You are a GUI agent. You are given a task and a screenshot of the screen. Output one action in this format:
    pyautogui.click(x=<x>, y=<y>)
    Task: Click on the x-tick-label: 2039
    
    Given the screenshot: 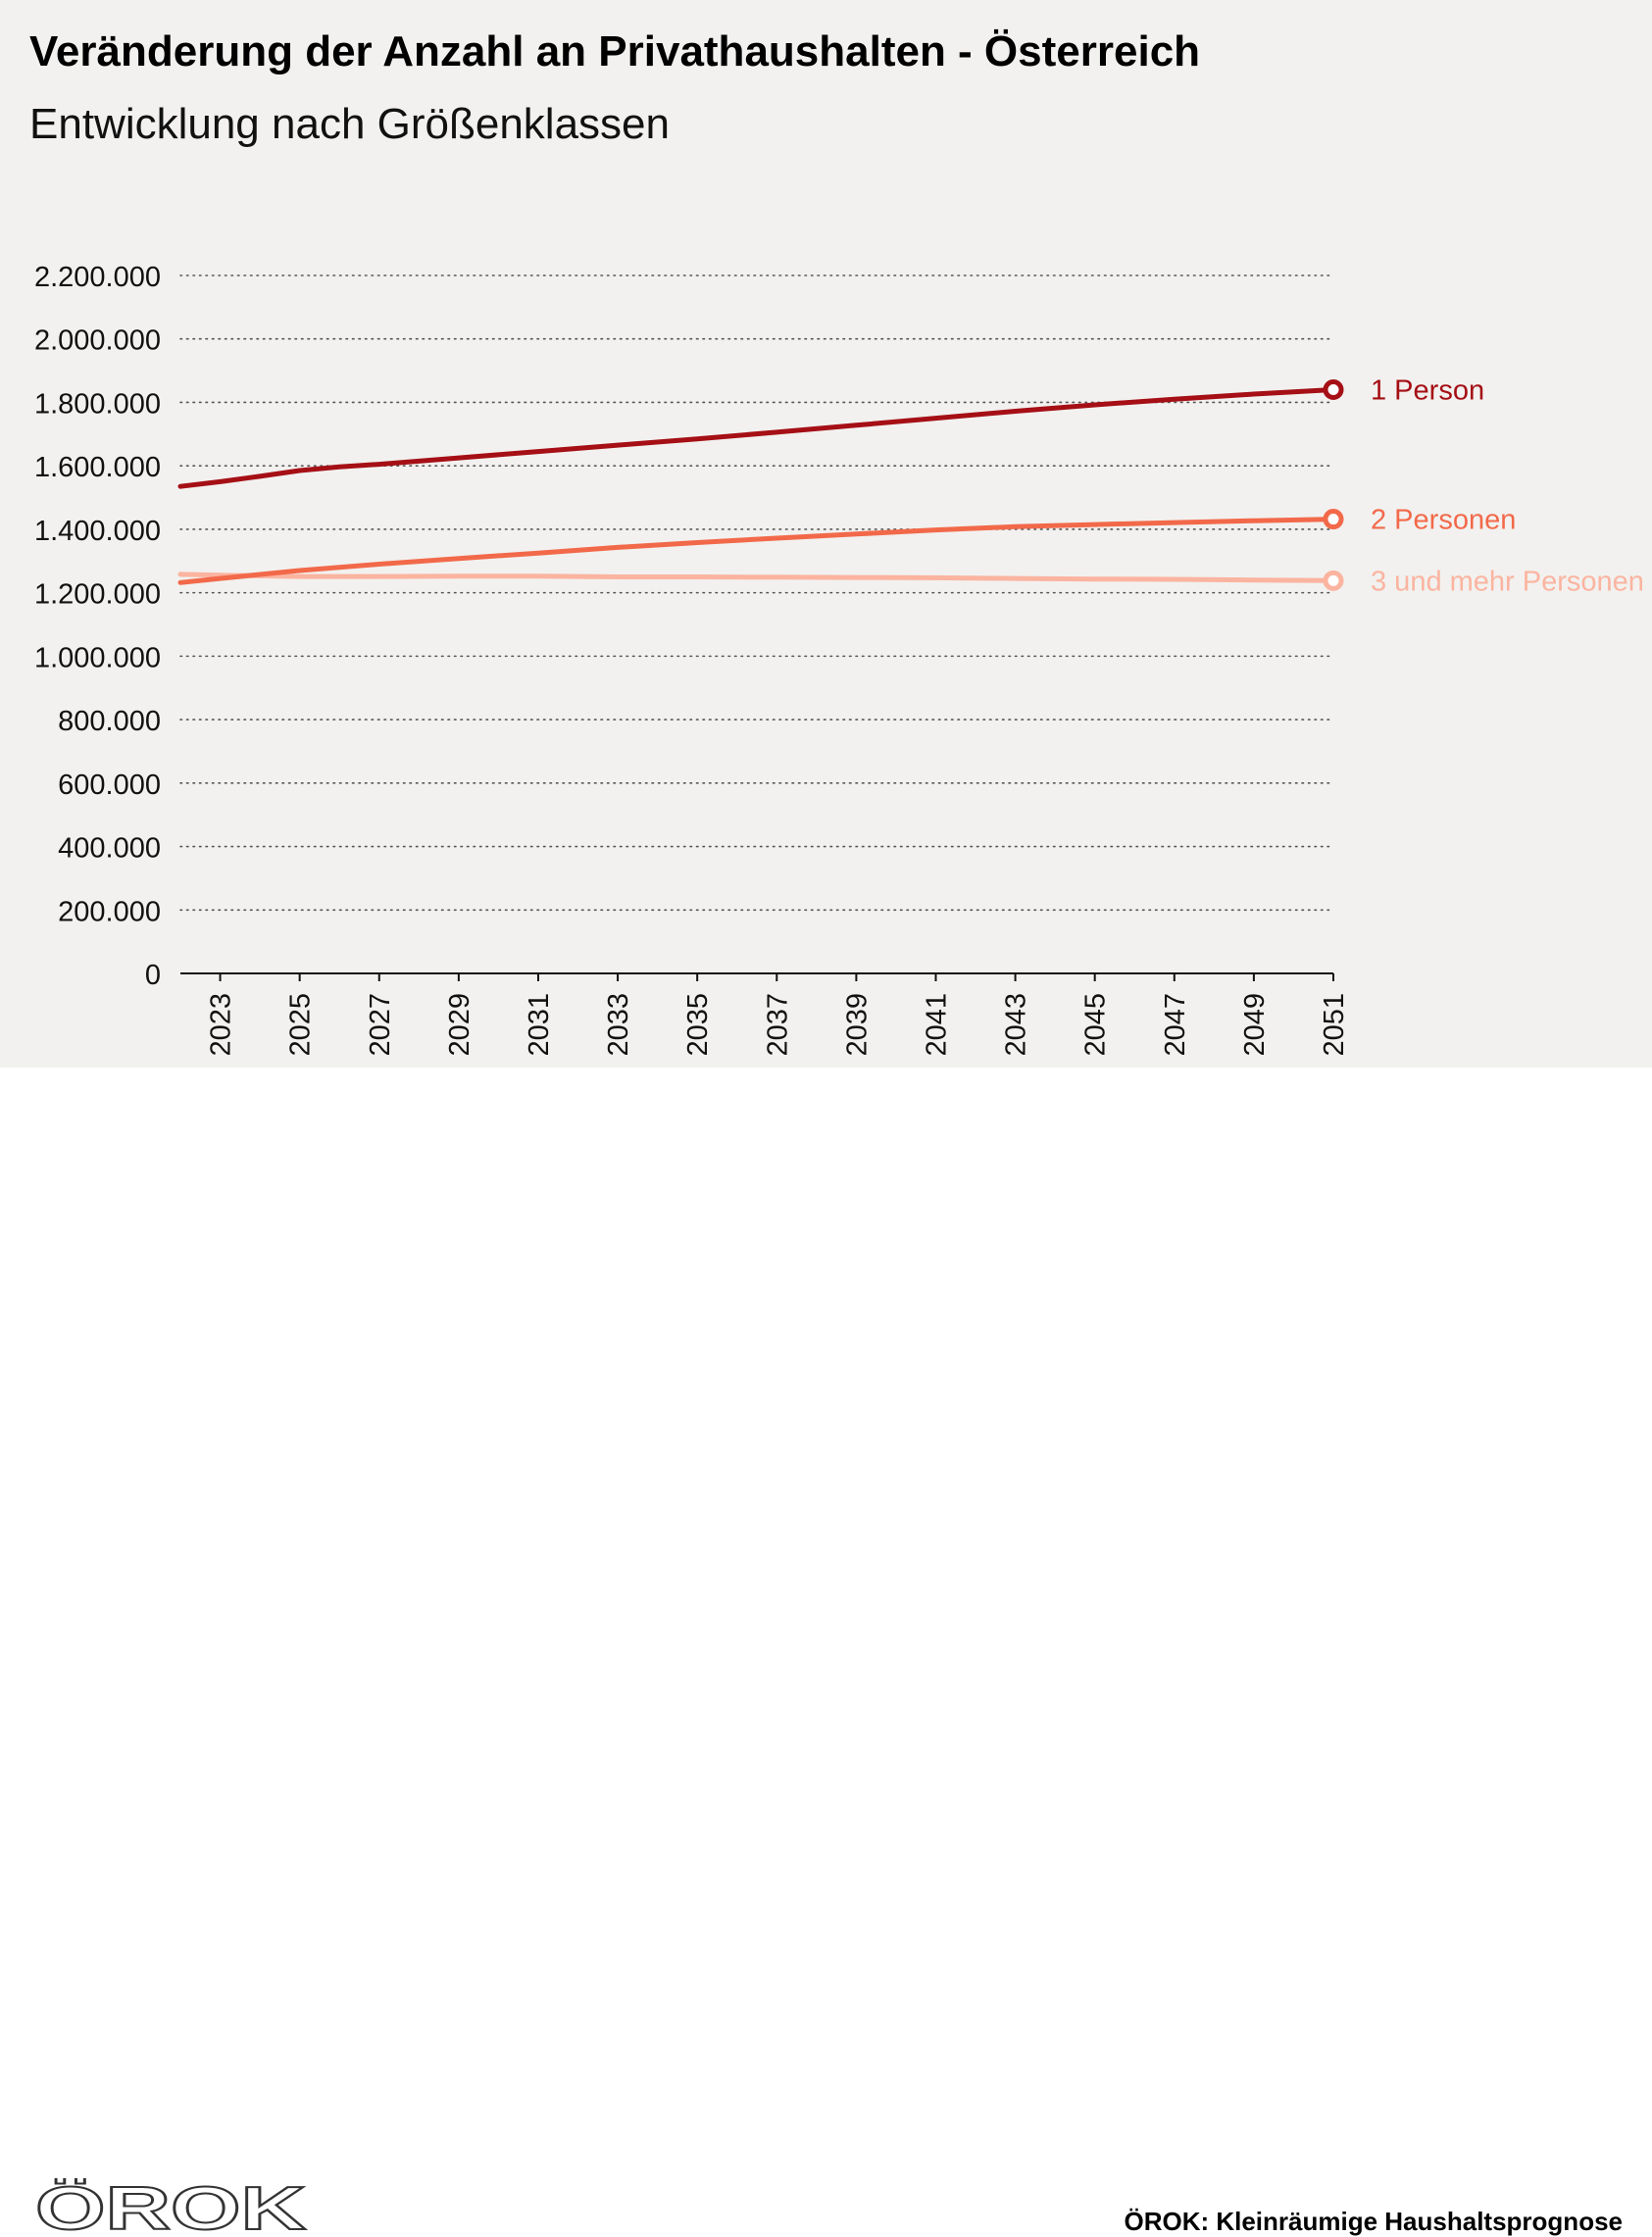 What is the action you would take?
    pyautogui.click(x=857, y=1025)
    